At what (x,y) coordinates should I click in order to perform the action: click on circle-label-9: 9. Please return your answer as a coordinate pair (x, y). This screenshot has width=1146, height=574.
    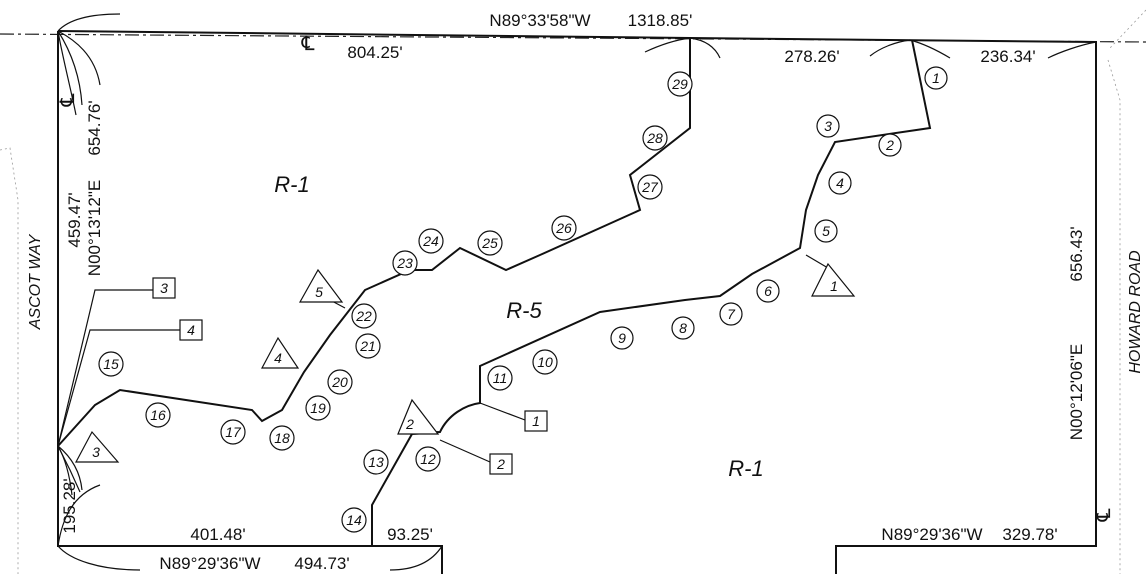
    Looking at the image, I should click on (622, 338).